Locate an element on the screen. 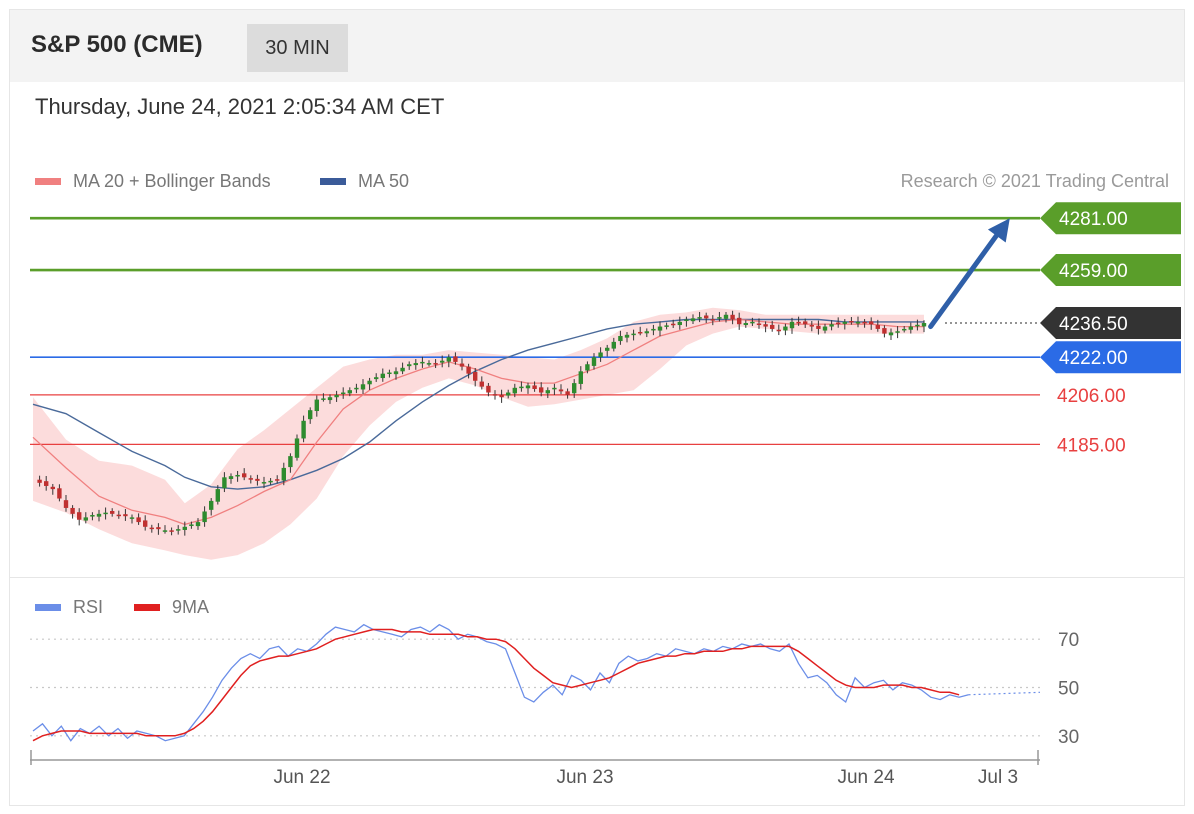  chart-timestamp: Thursday, June 24, 2021 2:05:34 AM CET is located at coordinates (240, 106).